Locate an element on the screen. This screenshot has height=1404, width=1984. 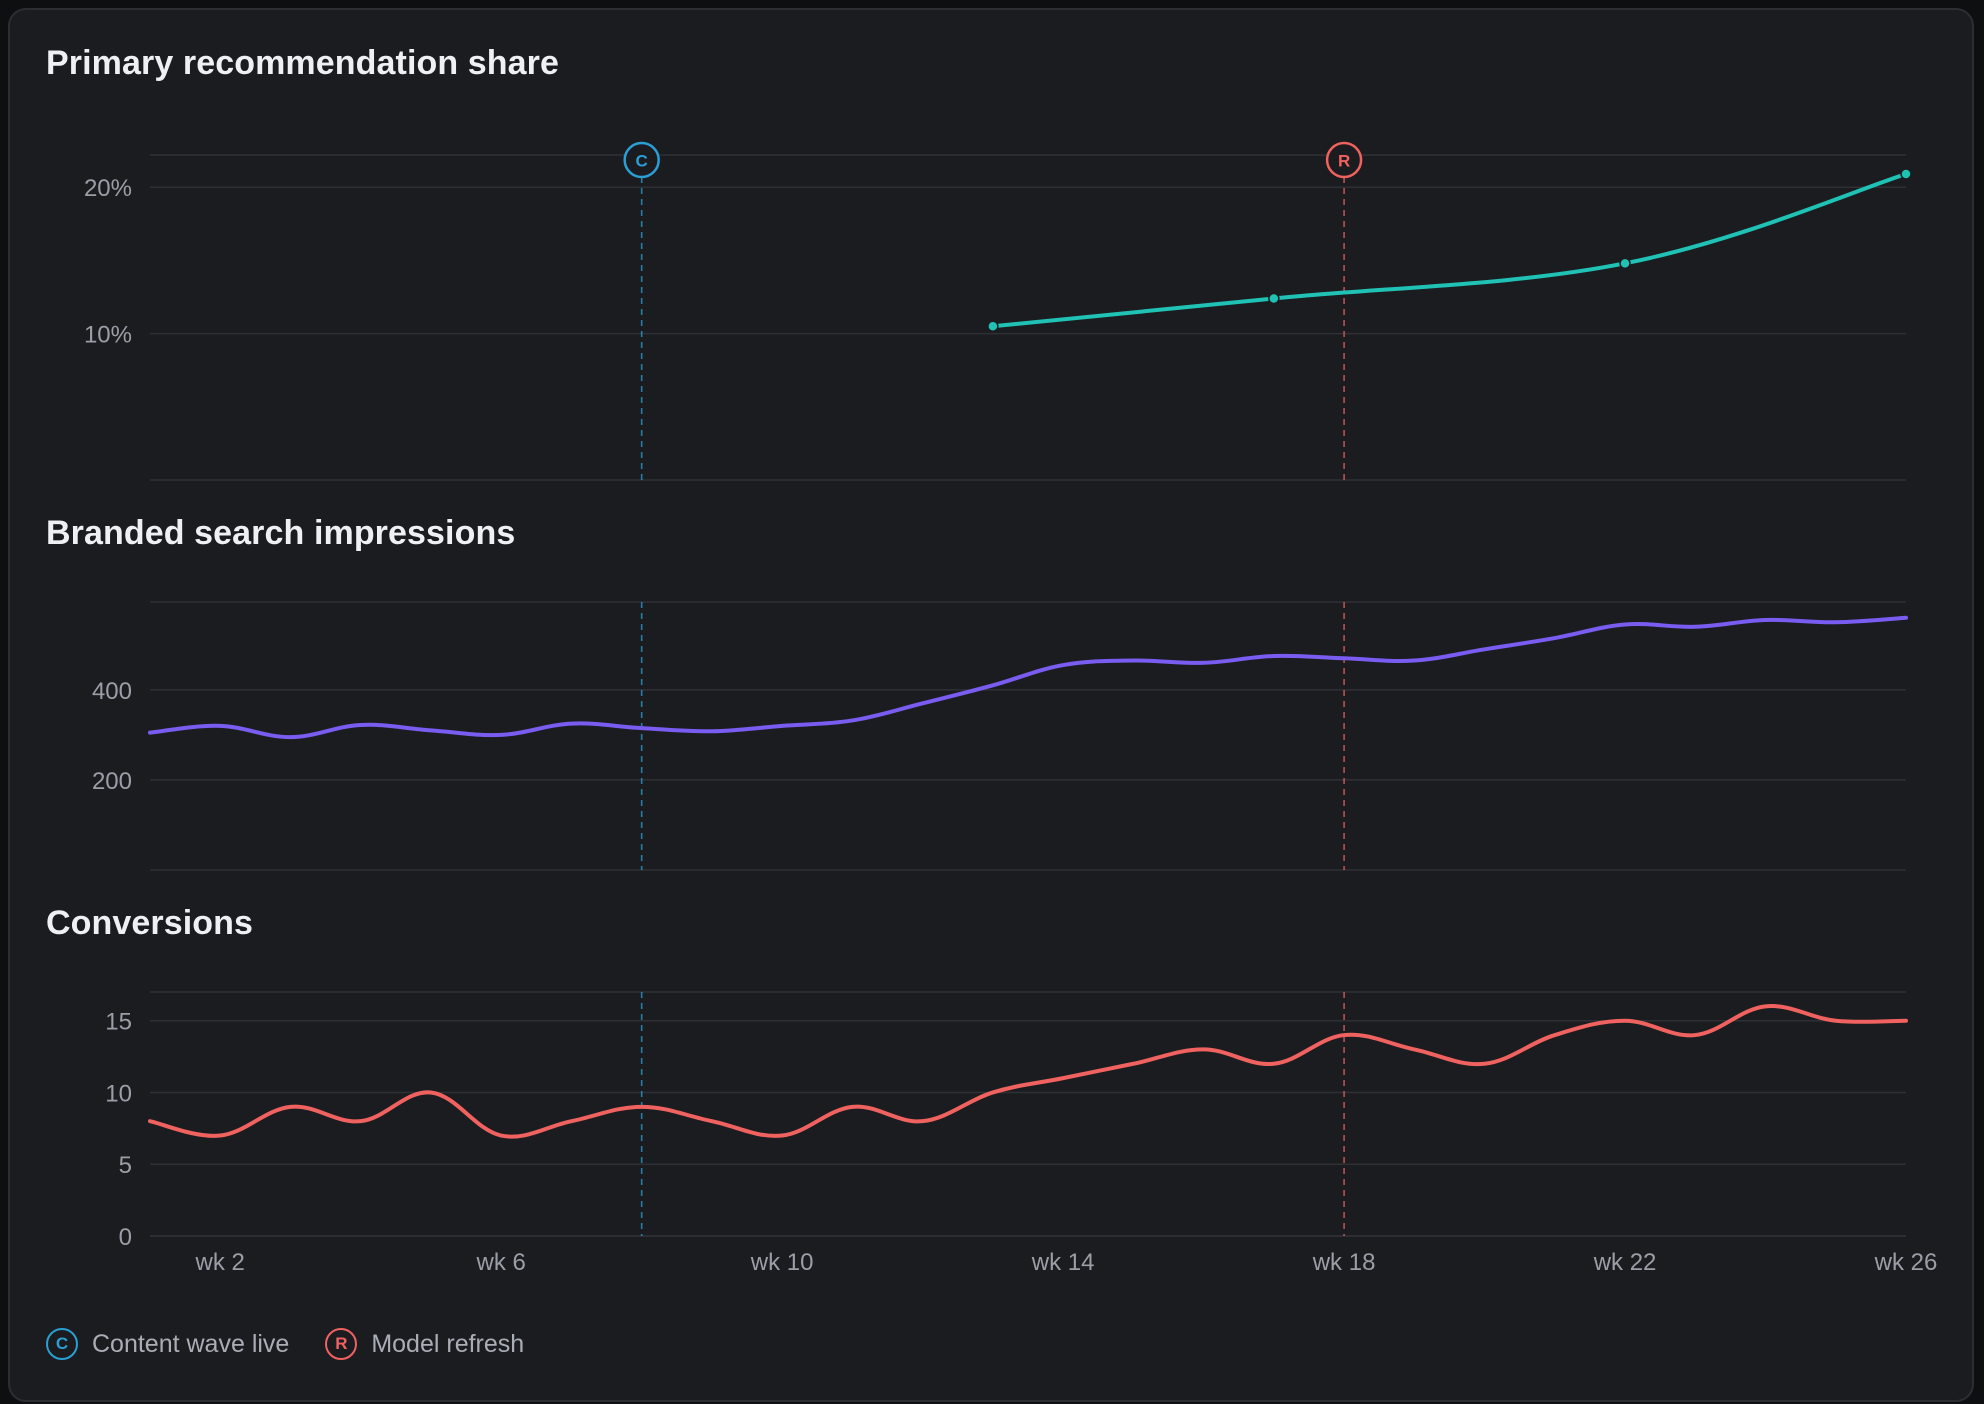
y-tick-label: 15 is located at coordinates (118, 1022).